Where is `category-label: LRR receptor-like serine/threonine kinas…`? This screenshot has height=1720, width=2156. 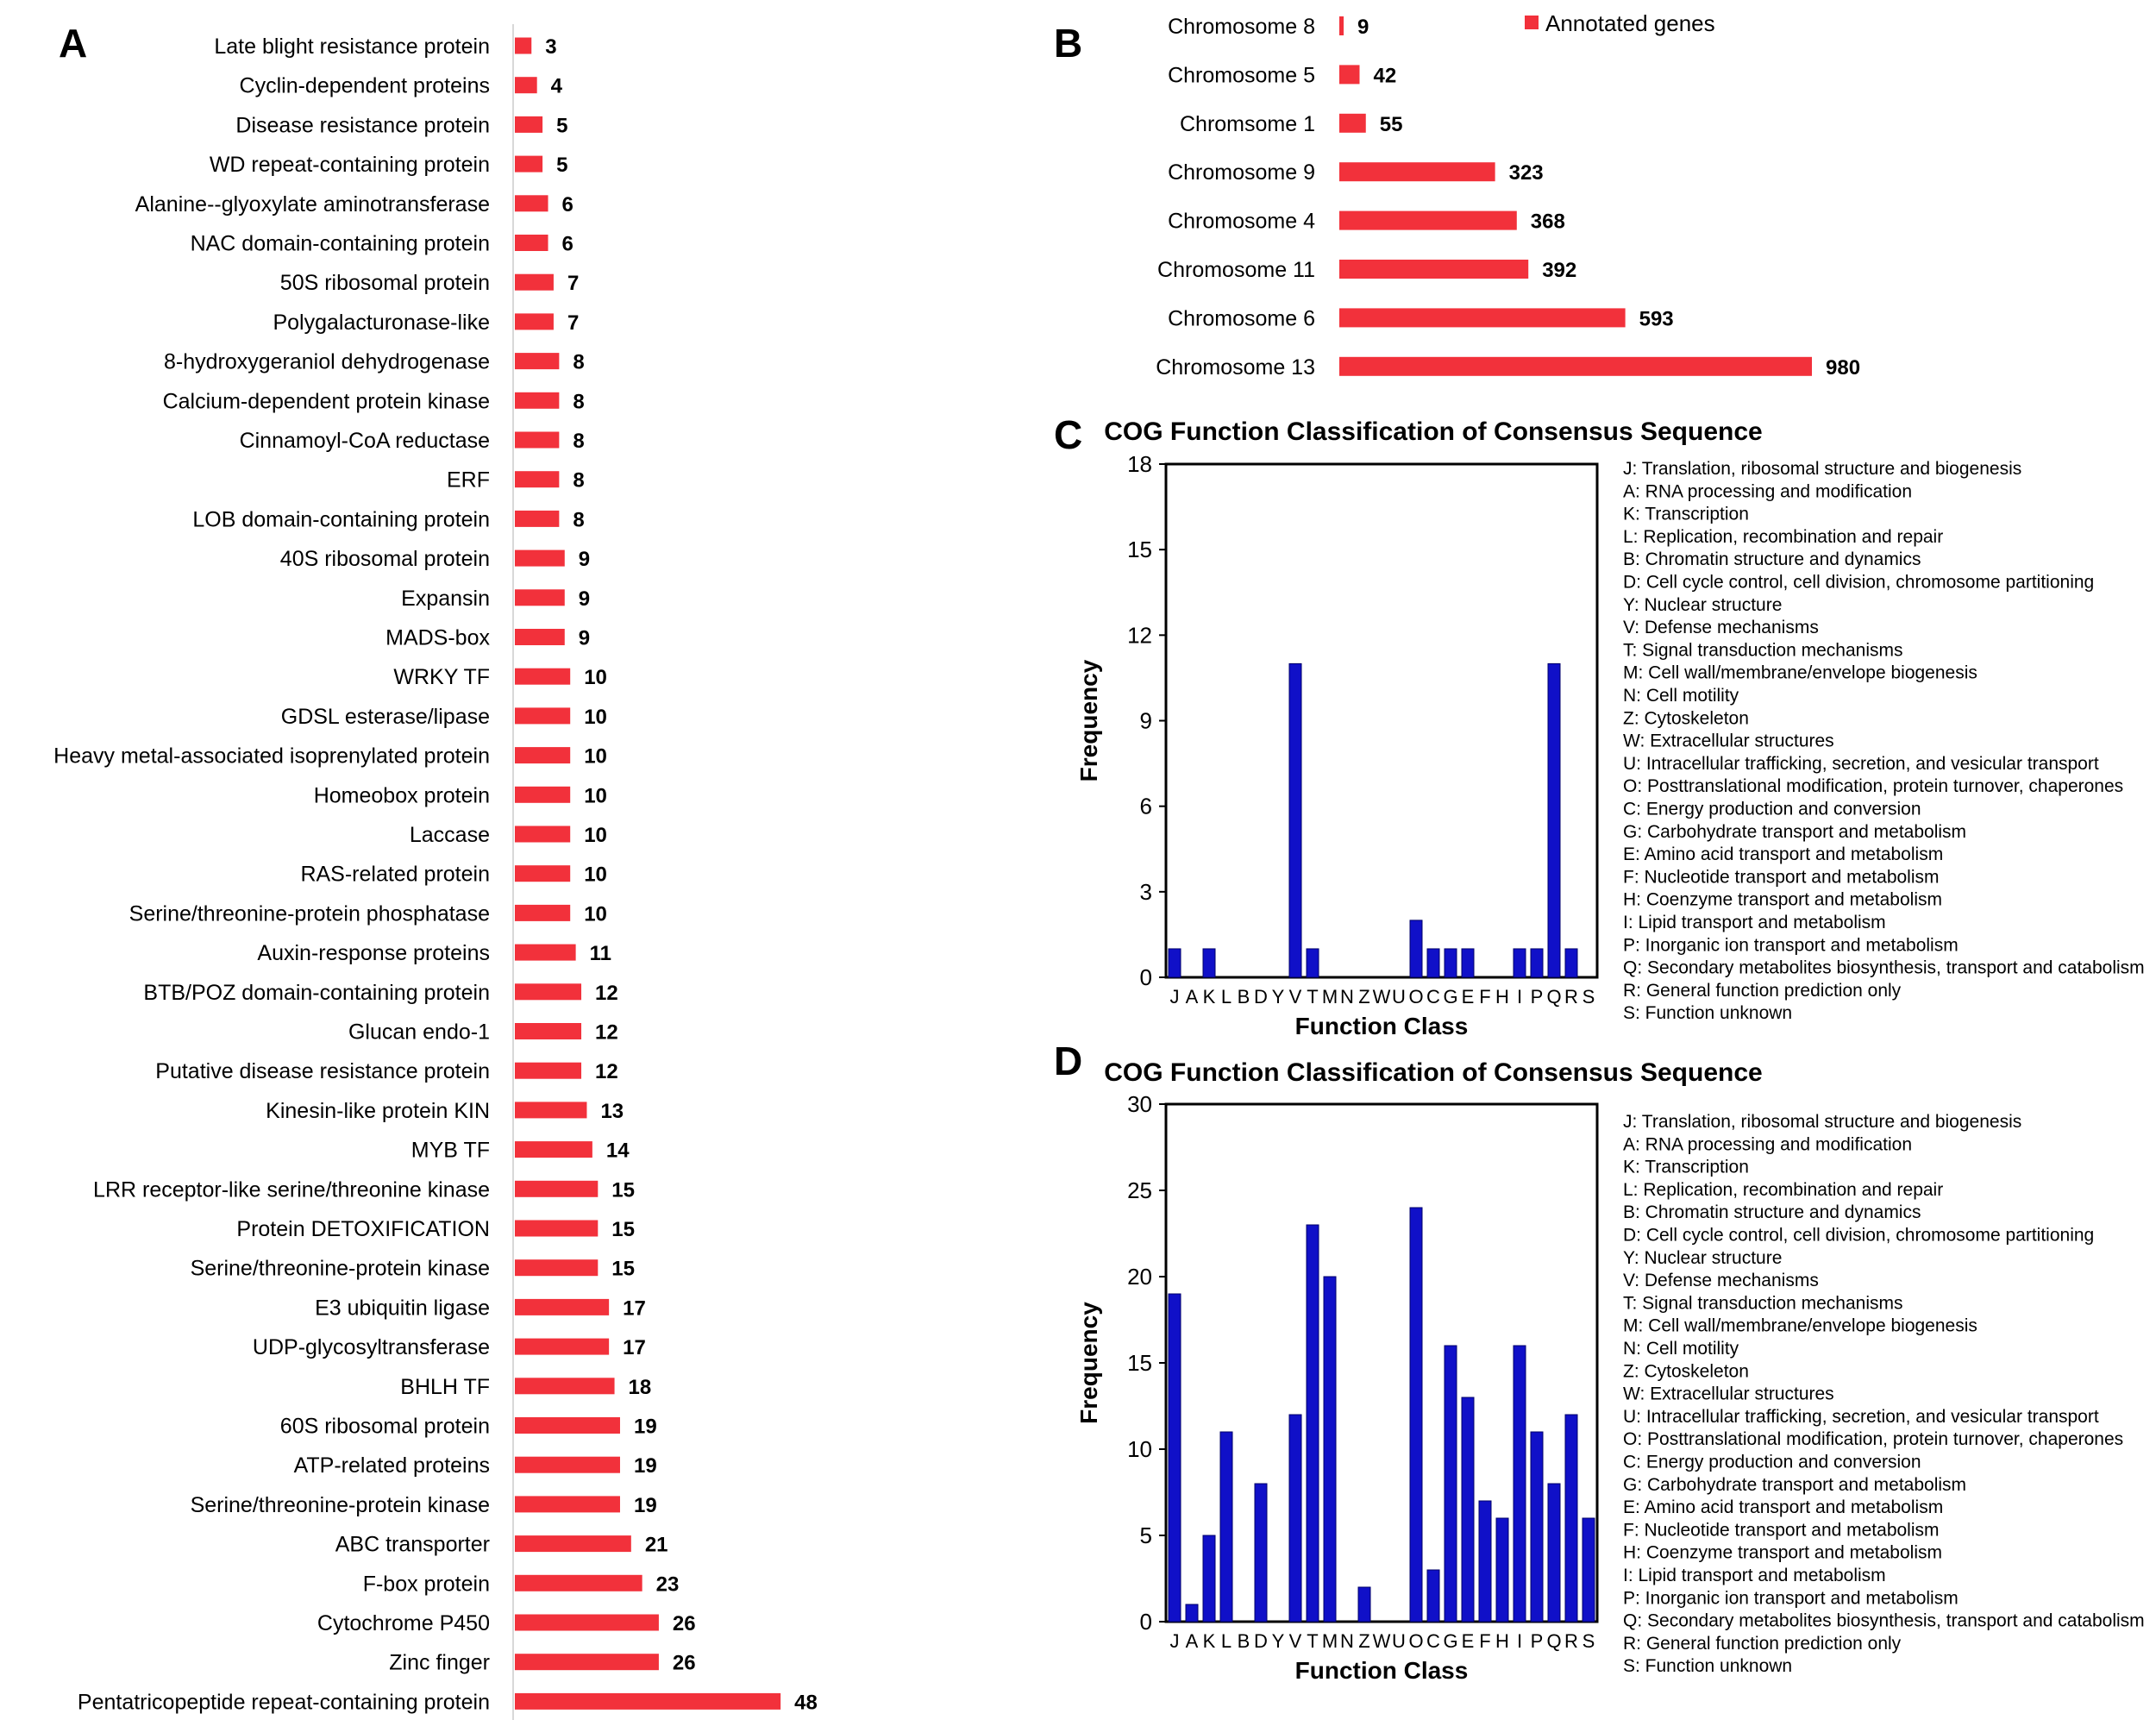 category-label: LRR receptor-like serine/threonine kinas… is located at coordinates (291, 1190).